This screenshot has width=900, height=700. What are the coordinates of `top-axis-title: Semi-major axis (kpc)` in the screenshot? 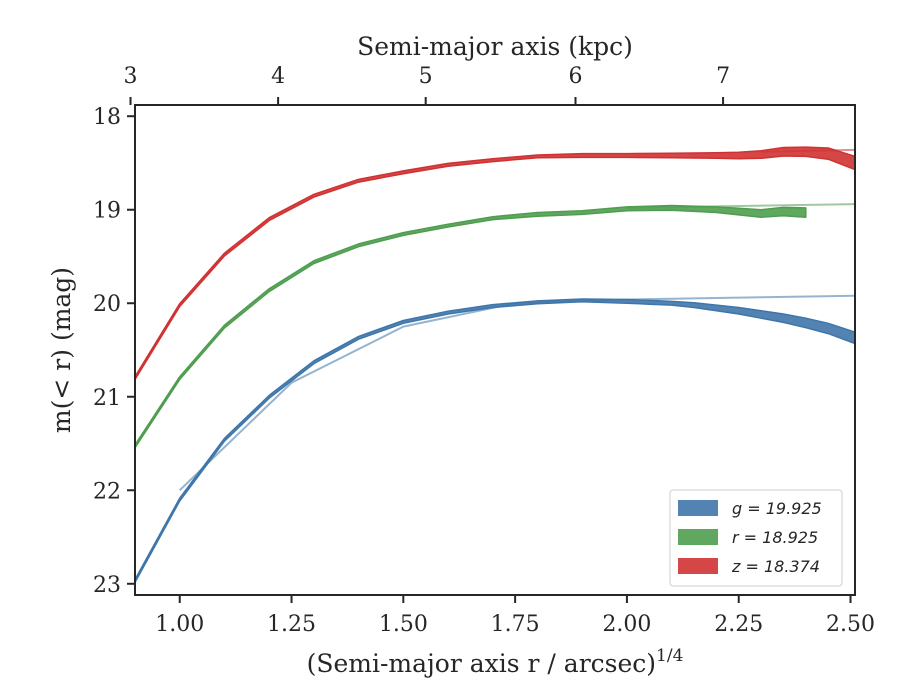 It's located at (495, 46).